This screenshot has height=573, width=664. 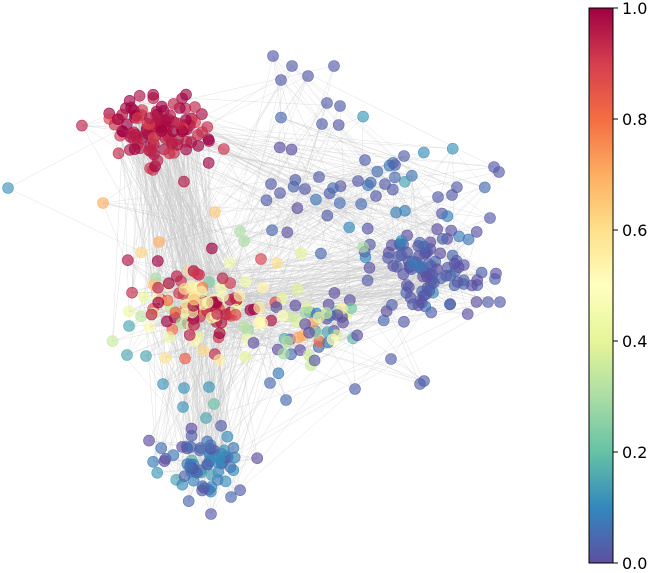 I want to click on colorbar-tick-label: 0.6, so click(x=634, y=230).